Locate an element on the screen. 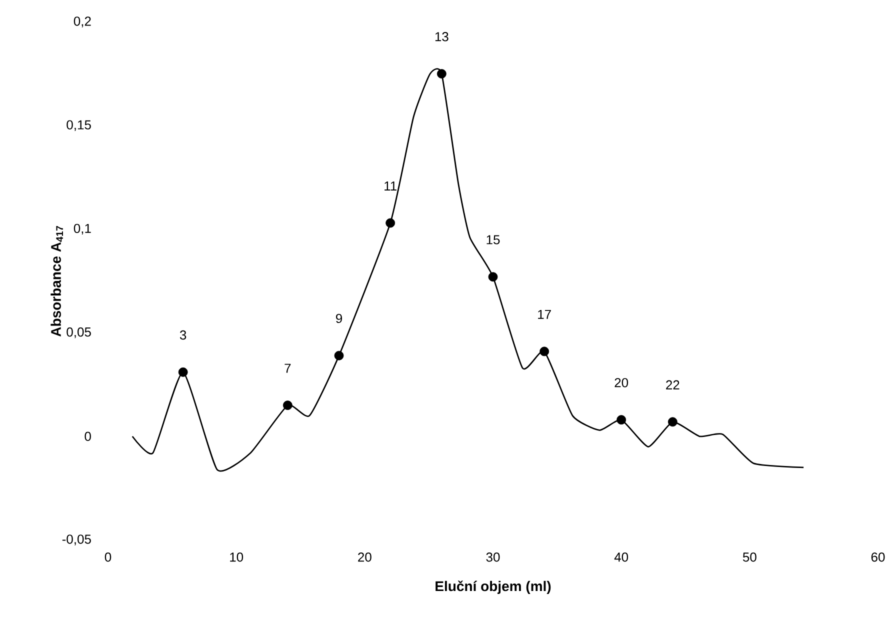  y-tick-label: 0,05 is located at coordinates (78, 332).